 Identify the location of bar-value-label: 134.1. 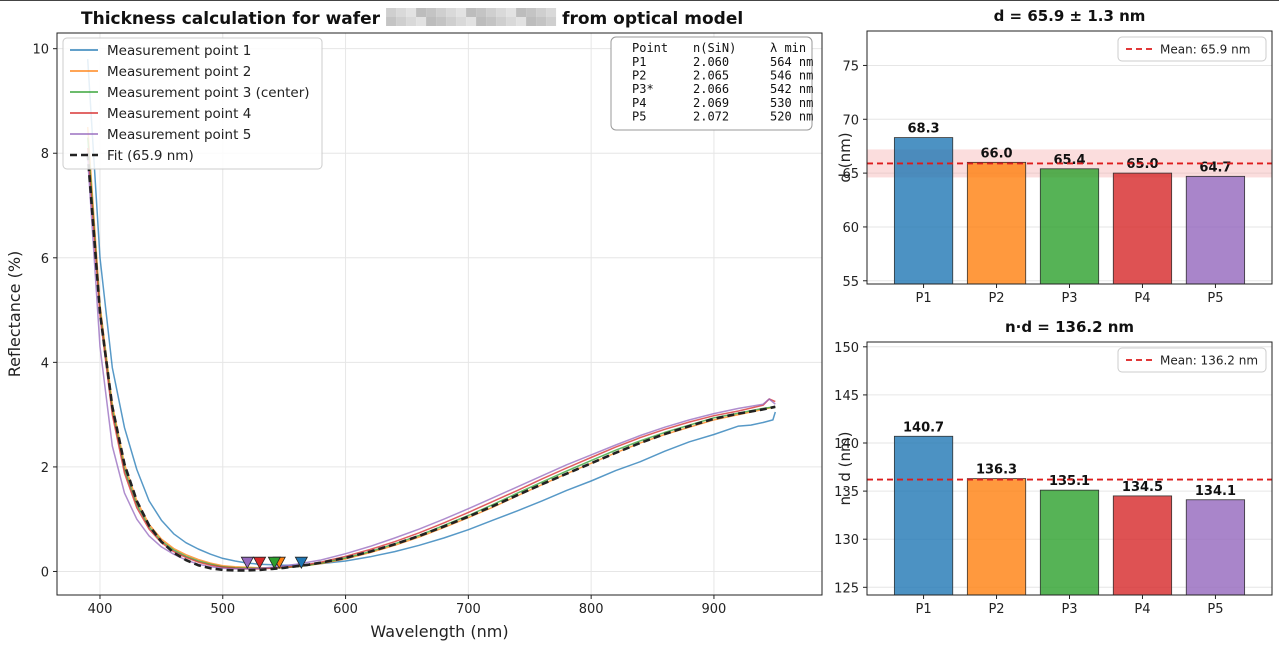
(1215, 491).